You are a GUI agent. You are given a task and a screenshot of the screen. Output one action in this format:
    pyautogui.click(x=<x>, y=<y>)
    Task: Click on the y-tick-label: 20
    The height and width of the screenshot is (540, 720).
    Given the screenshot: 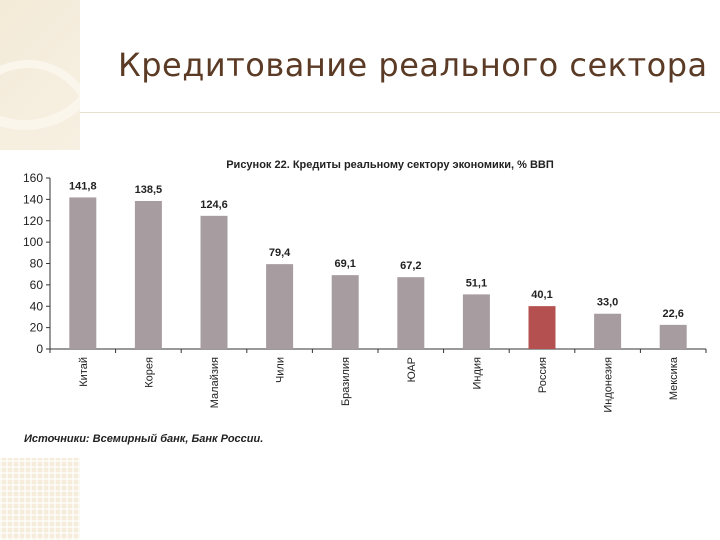 What is the action you would take?
    pyautogui.click(x=37, y=328)
    